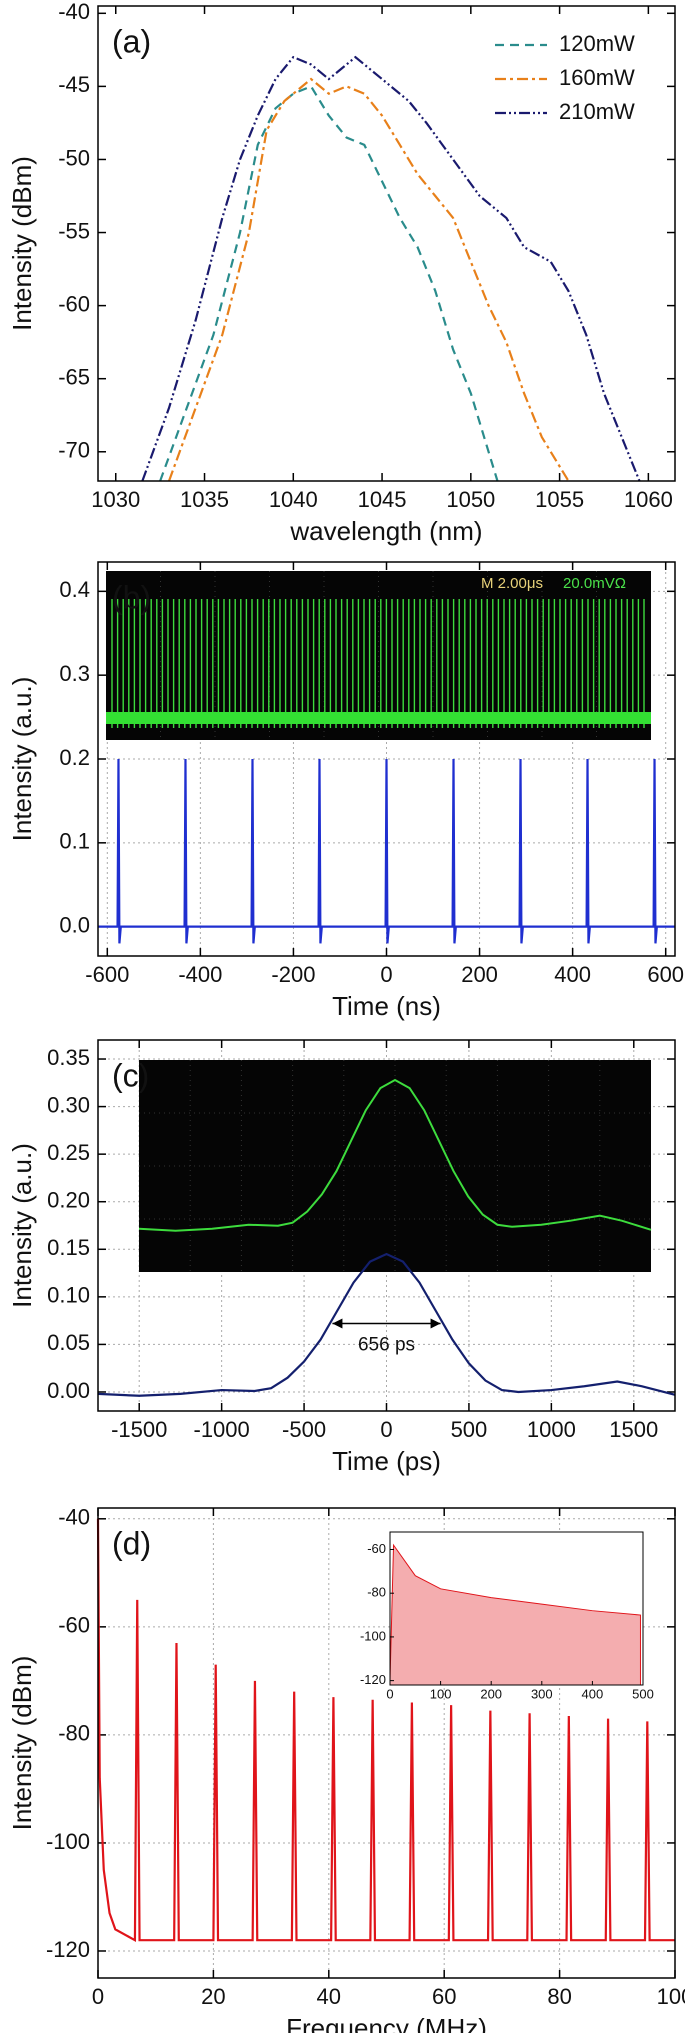  I want to click on y-tick-label: 0.0, so click(74, 924).